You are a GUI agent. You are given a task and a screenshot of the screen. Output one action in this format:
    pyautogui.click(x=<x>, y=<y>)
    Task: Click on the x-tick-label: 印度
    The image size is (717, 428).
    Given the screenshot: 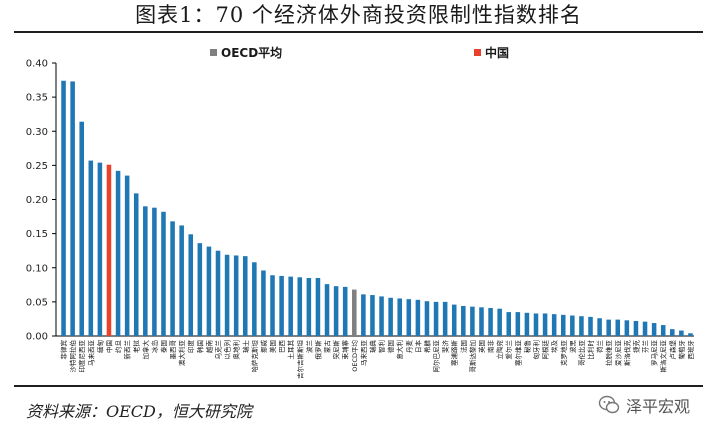 What is the action you would take?
    pyautogui.click(x=190, y=347)
    